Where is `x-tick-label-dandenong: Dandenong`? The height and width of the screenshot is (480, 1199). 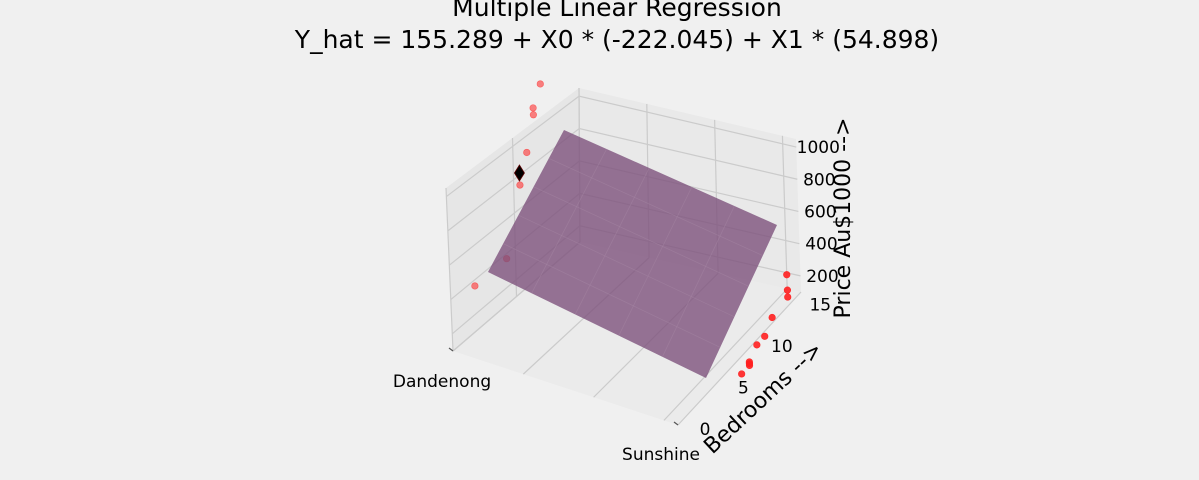
x-tick-label-dandenong: Dandenong is located at coordinates (442, 382).